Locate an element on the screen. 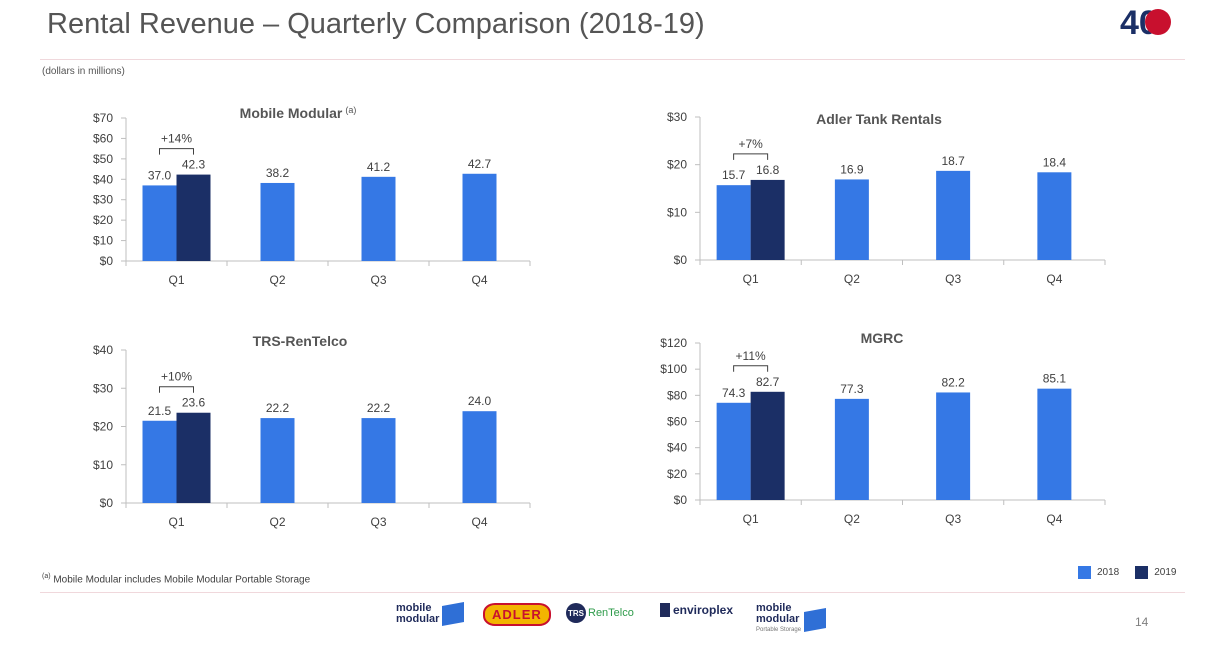 This screenshot has width=1211, height=649. legend-swatch-2019 is located at coordinates (1142, 572).